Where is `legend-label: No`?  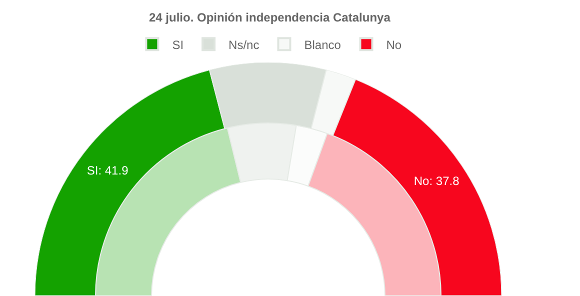 legend-label: No is located at coordinates (394, 45).